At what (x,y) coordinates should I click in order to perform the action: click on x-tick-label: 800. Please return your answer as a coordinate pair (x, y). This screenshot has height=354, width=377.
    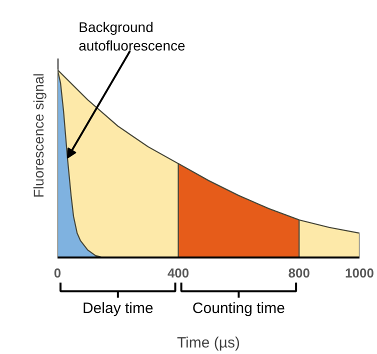
    Looking at the image, I should click on (299, 273).